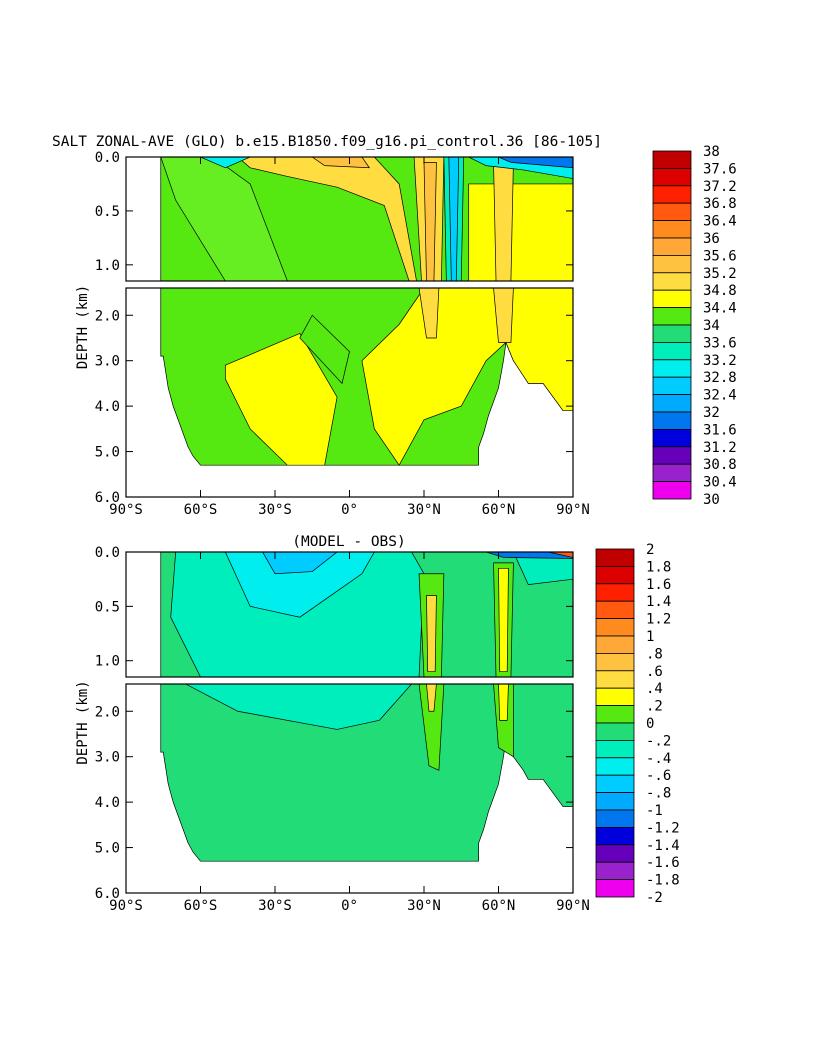 The height and width of the screenshot is (1055, 818). I want to click on colorbar-label: 1.2, so click(658, 620).